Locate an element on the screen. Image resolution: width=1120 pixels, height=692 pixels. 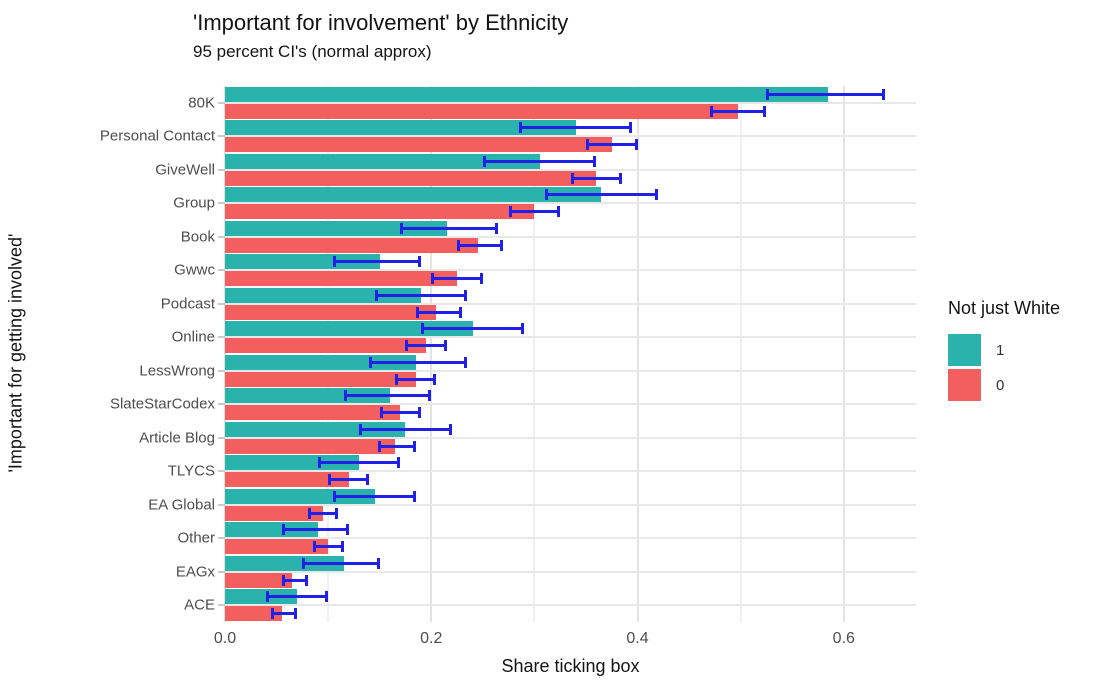
category-label: Personal Contact is located at coordinates (157, 136).